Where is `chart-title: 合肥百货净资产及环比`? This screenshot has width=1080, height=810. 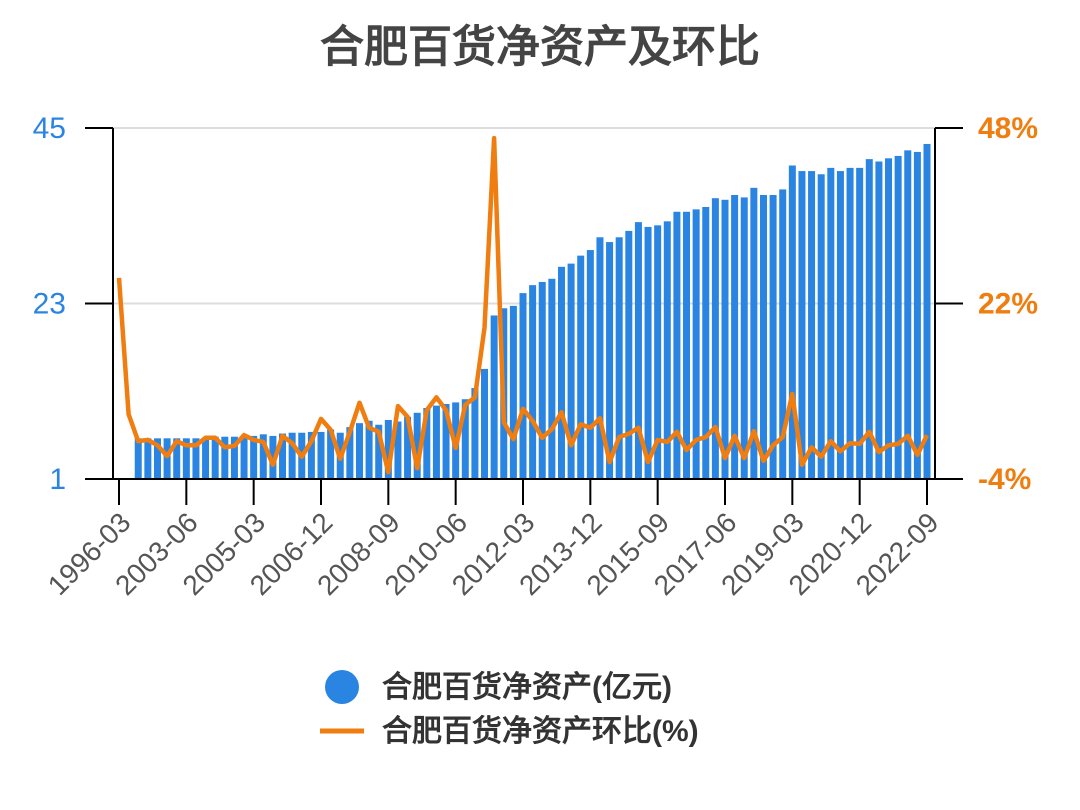
chart-title: 合肥百货净资产及环比 is located at coordinates (540, 47).